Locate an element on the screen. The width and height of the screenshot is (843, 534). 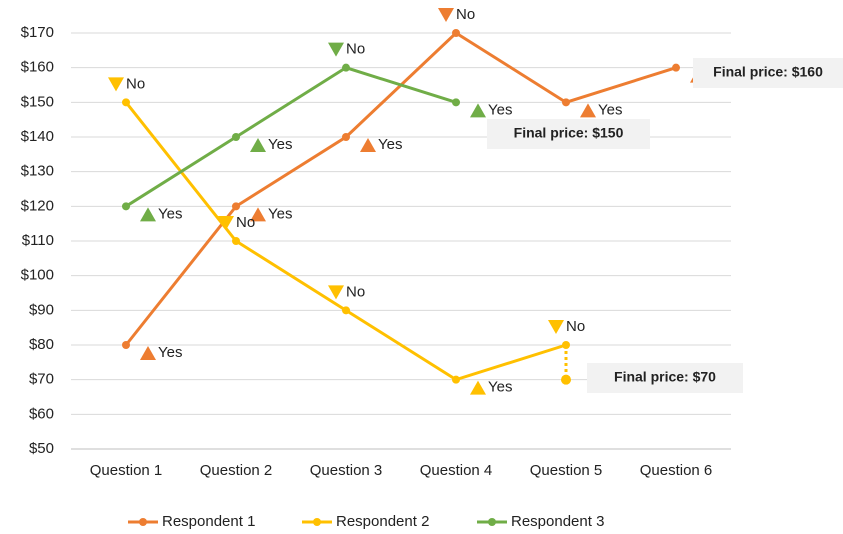
x-tick-label: Question 4 is located at coordinates (456, 470).